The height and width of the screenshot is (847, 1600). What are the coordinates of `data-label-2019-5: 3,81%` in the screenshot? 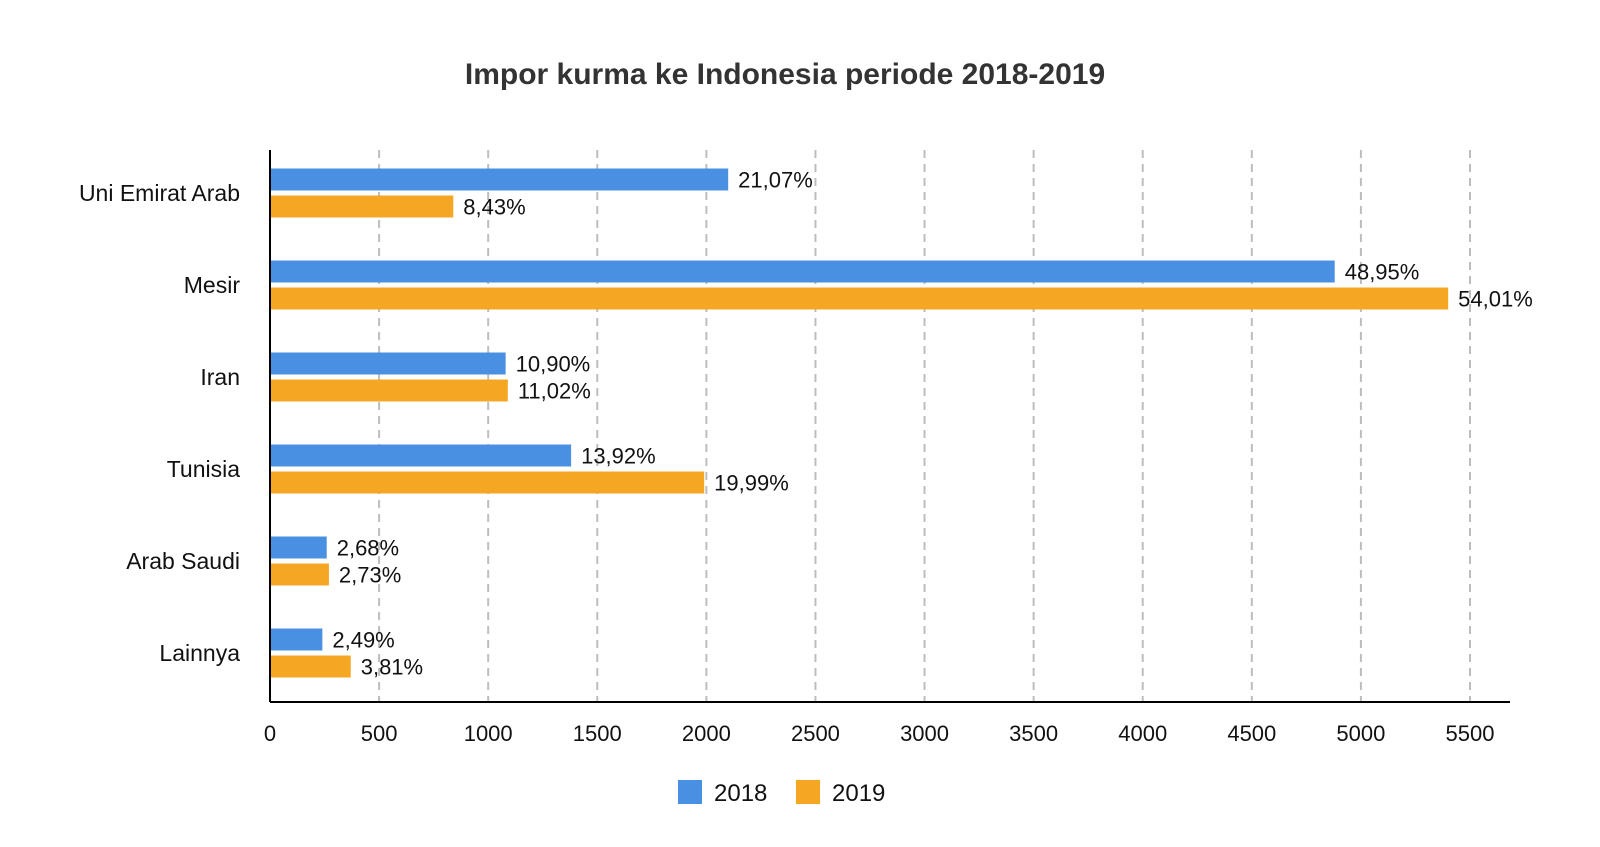 It's located at (392, 667).